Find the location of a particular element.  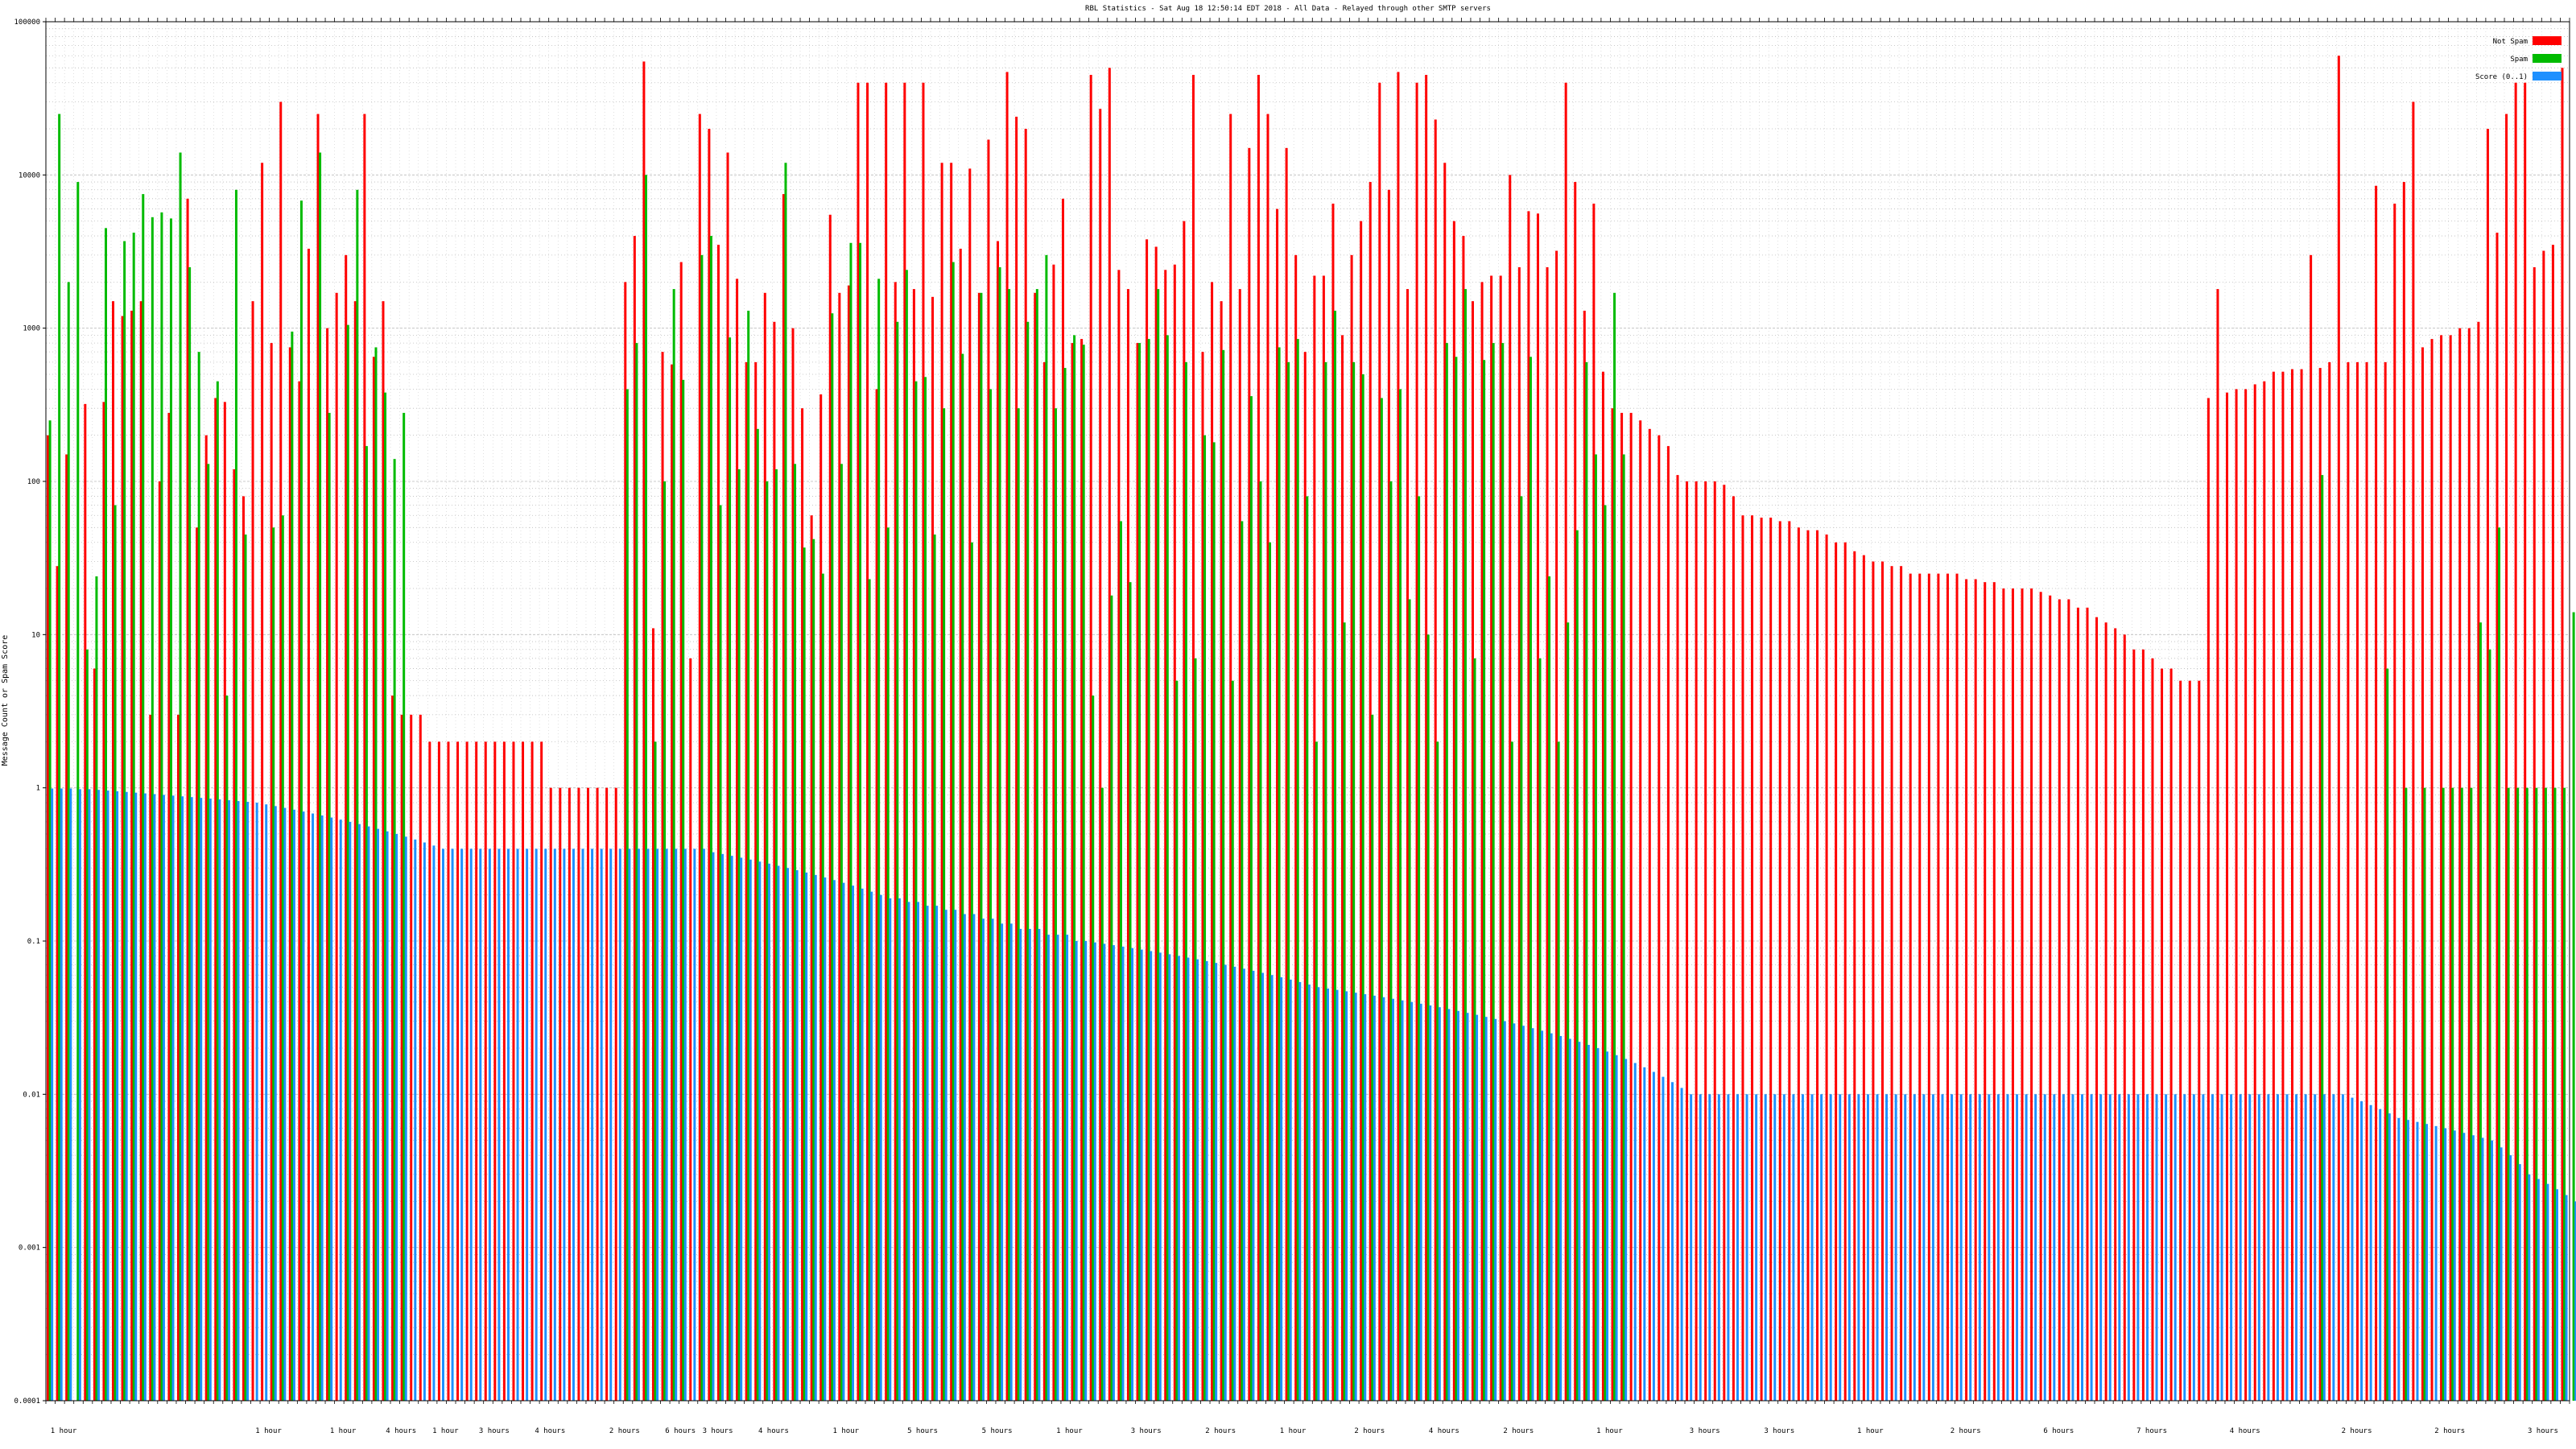

x-tick-label: 1 hour is located at coordinates (846, 1431).